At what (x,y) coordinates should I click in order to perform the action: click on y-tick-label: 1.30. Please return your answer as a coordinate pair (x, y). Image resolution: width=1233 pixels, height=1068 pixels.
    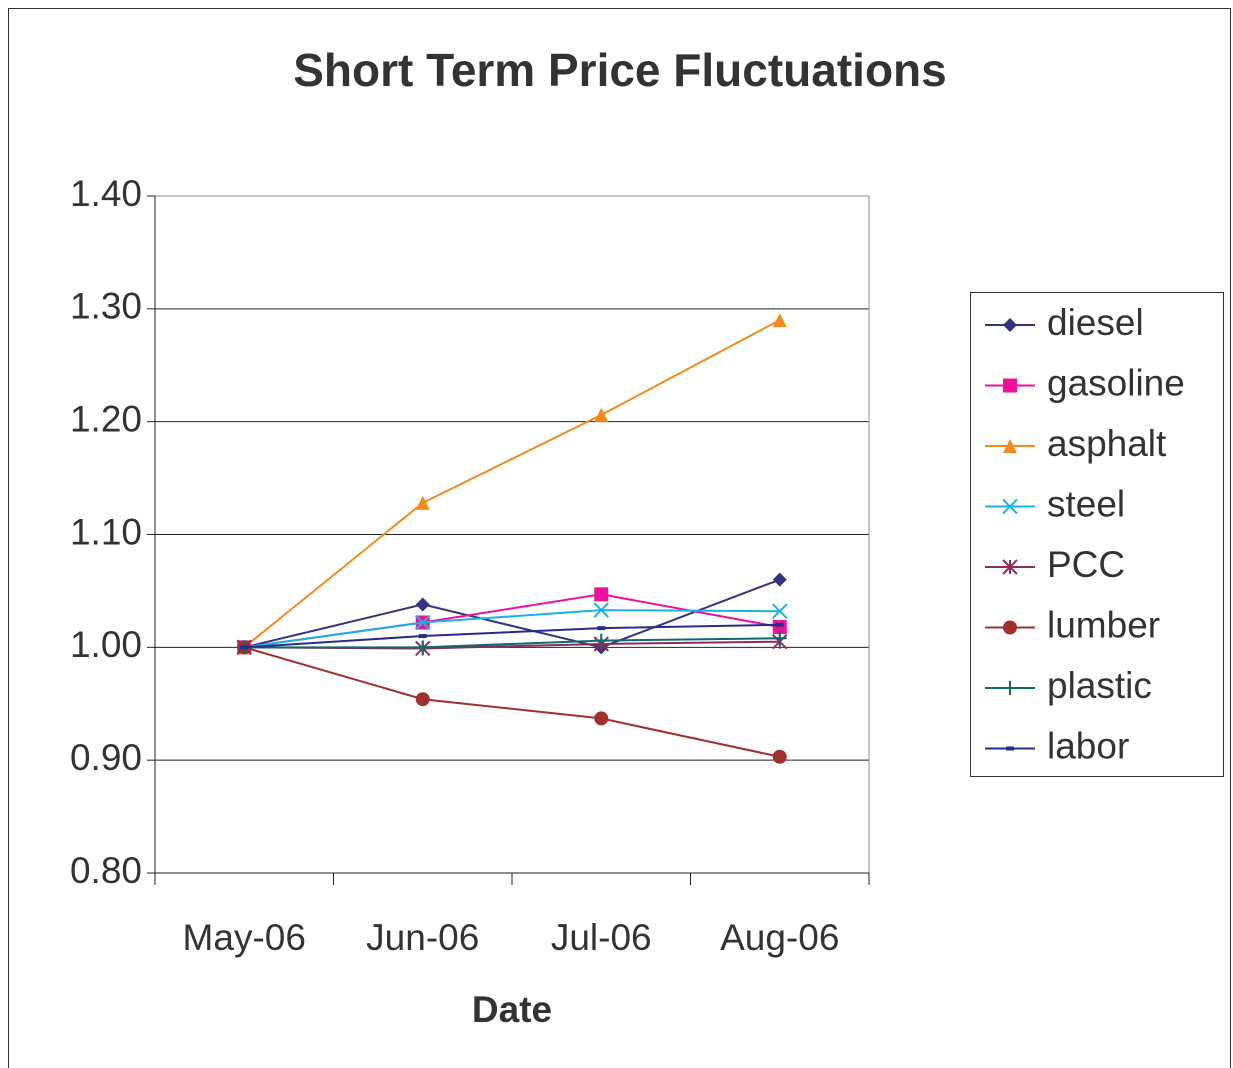
    Looking at the image, I should click on (106, 306).